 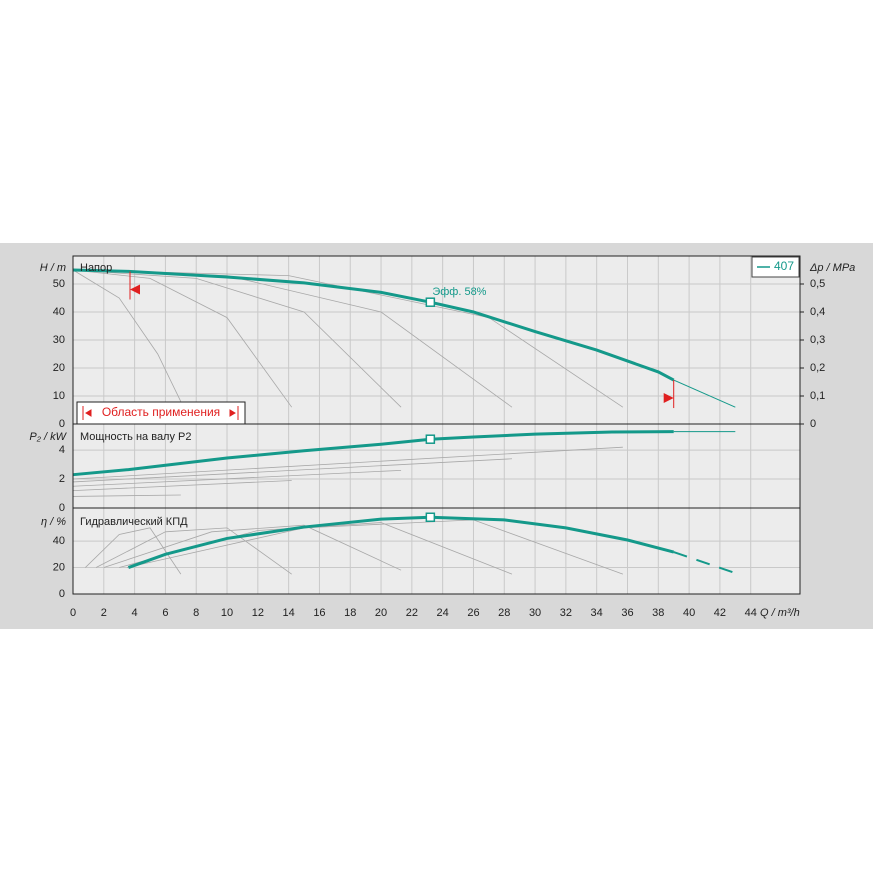 What do you see at coordinates (196, 613) in the screenshot?
I see `x-tick-label: 8` at bounding box center [196, 613].